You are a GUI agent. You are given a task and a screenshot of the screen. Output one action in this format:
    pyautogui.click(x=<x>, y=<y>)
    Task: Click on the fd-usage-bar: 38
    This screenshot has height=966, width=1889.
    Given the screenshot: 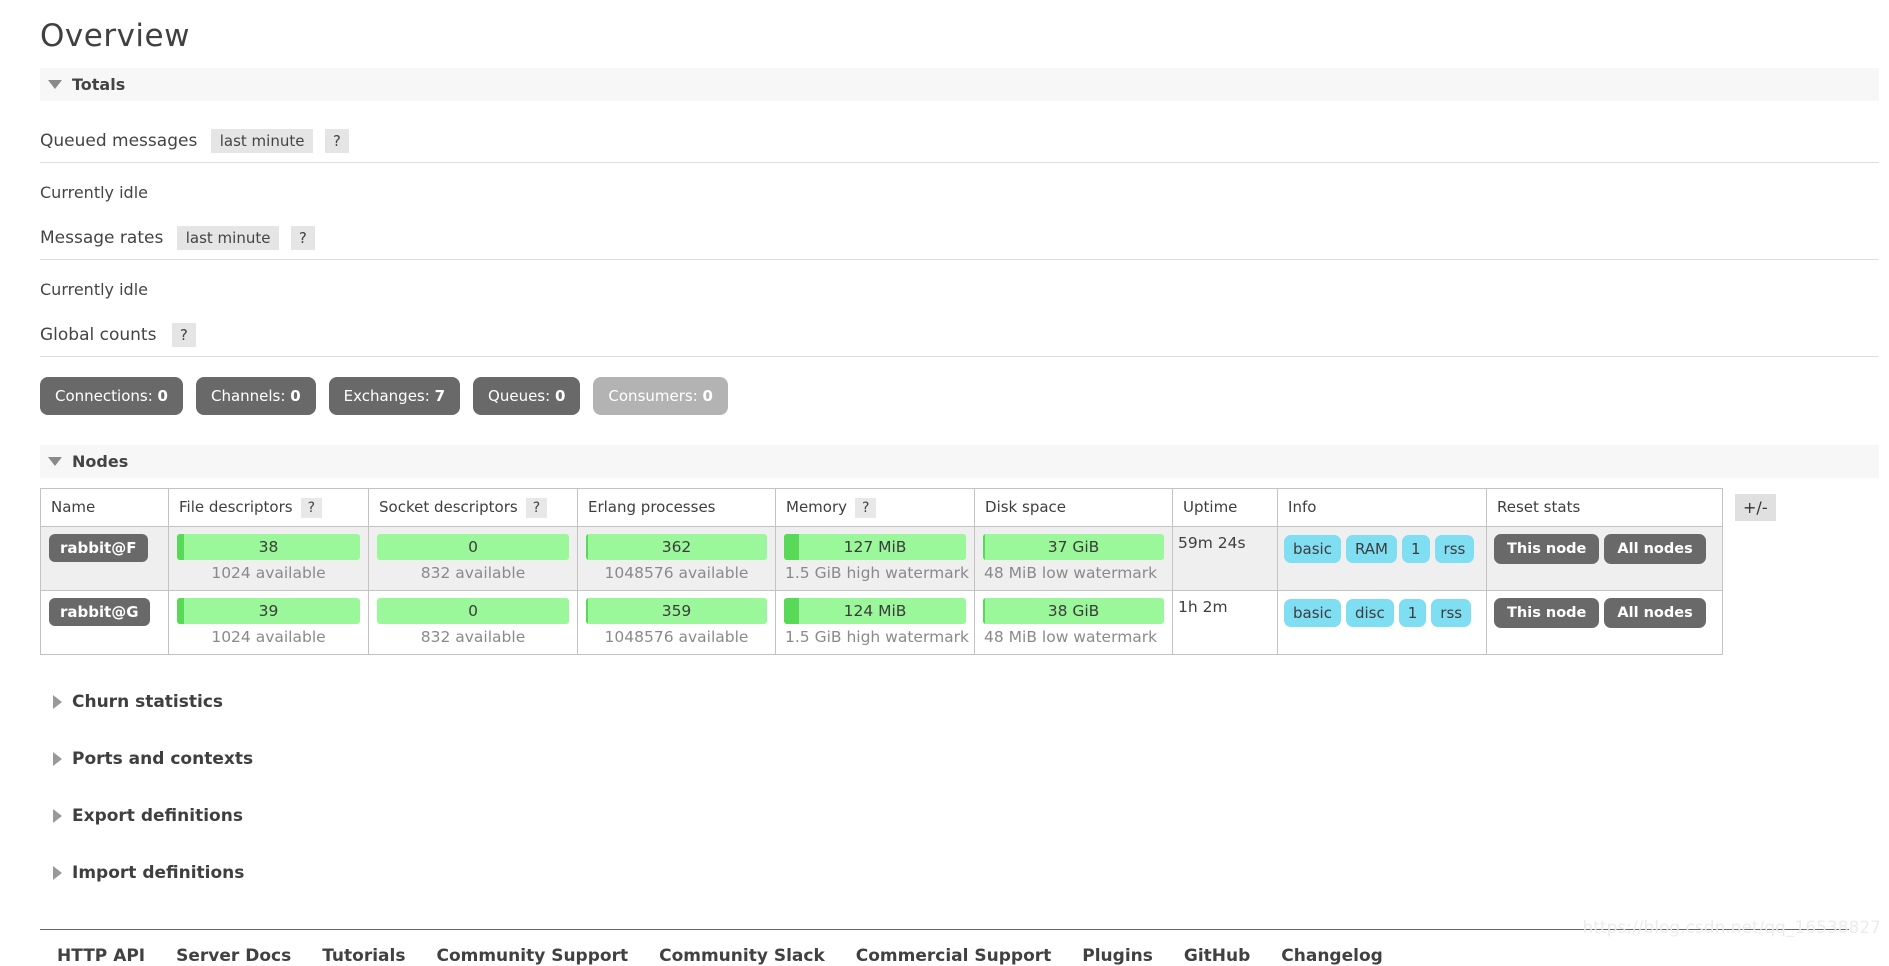 What is the action you would take?
    pyautogui.click(x=268, y=547)
    